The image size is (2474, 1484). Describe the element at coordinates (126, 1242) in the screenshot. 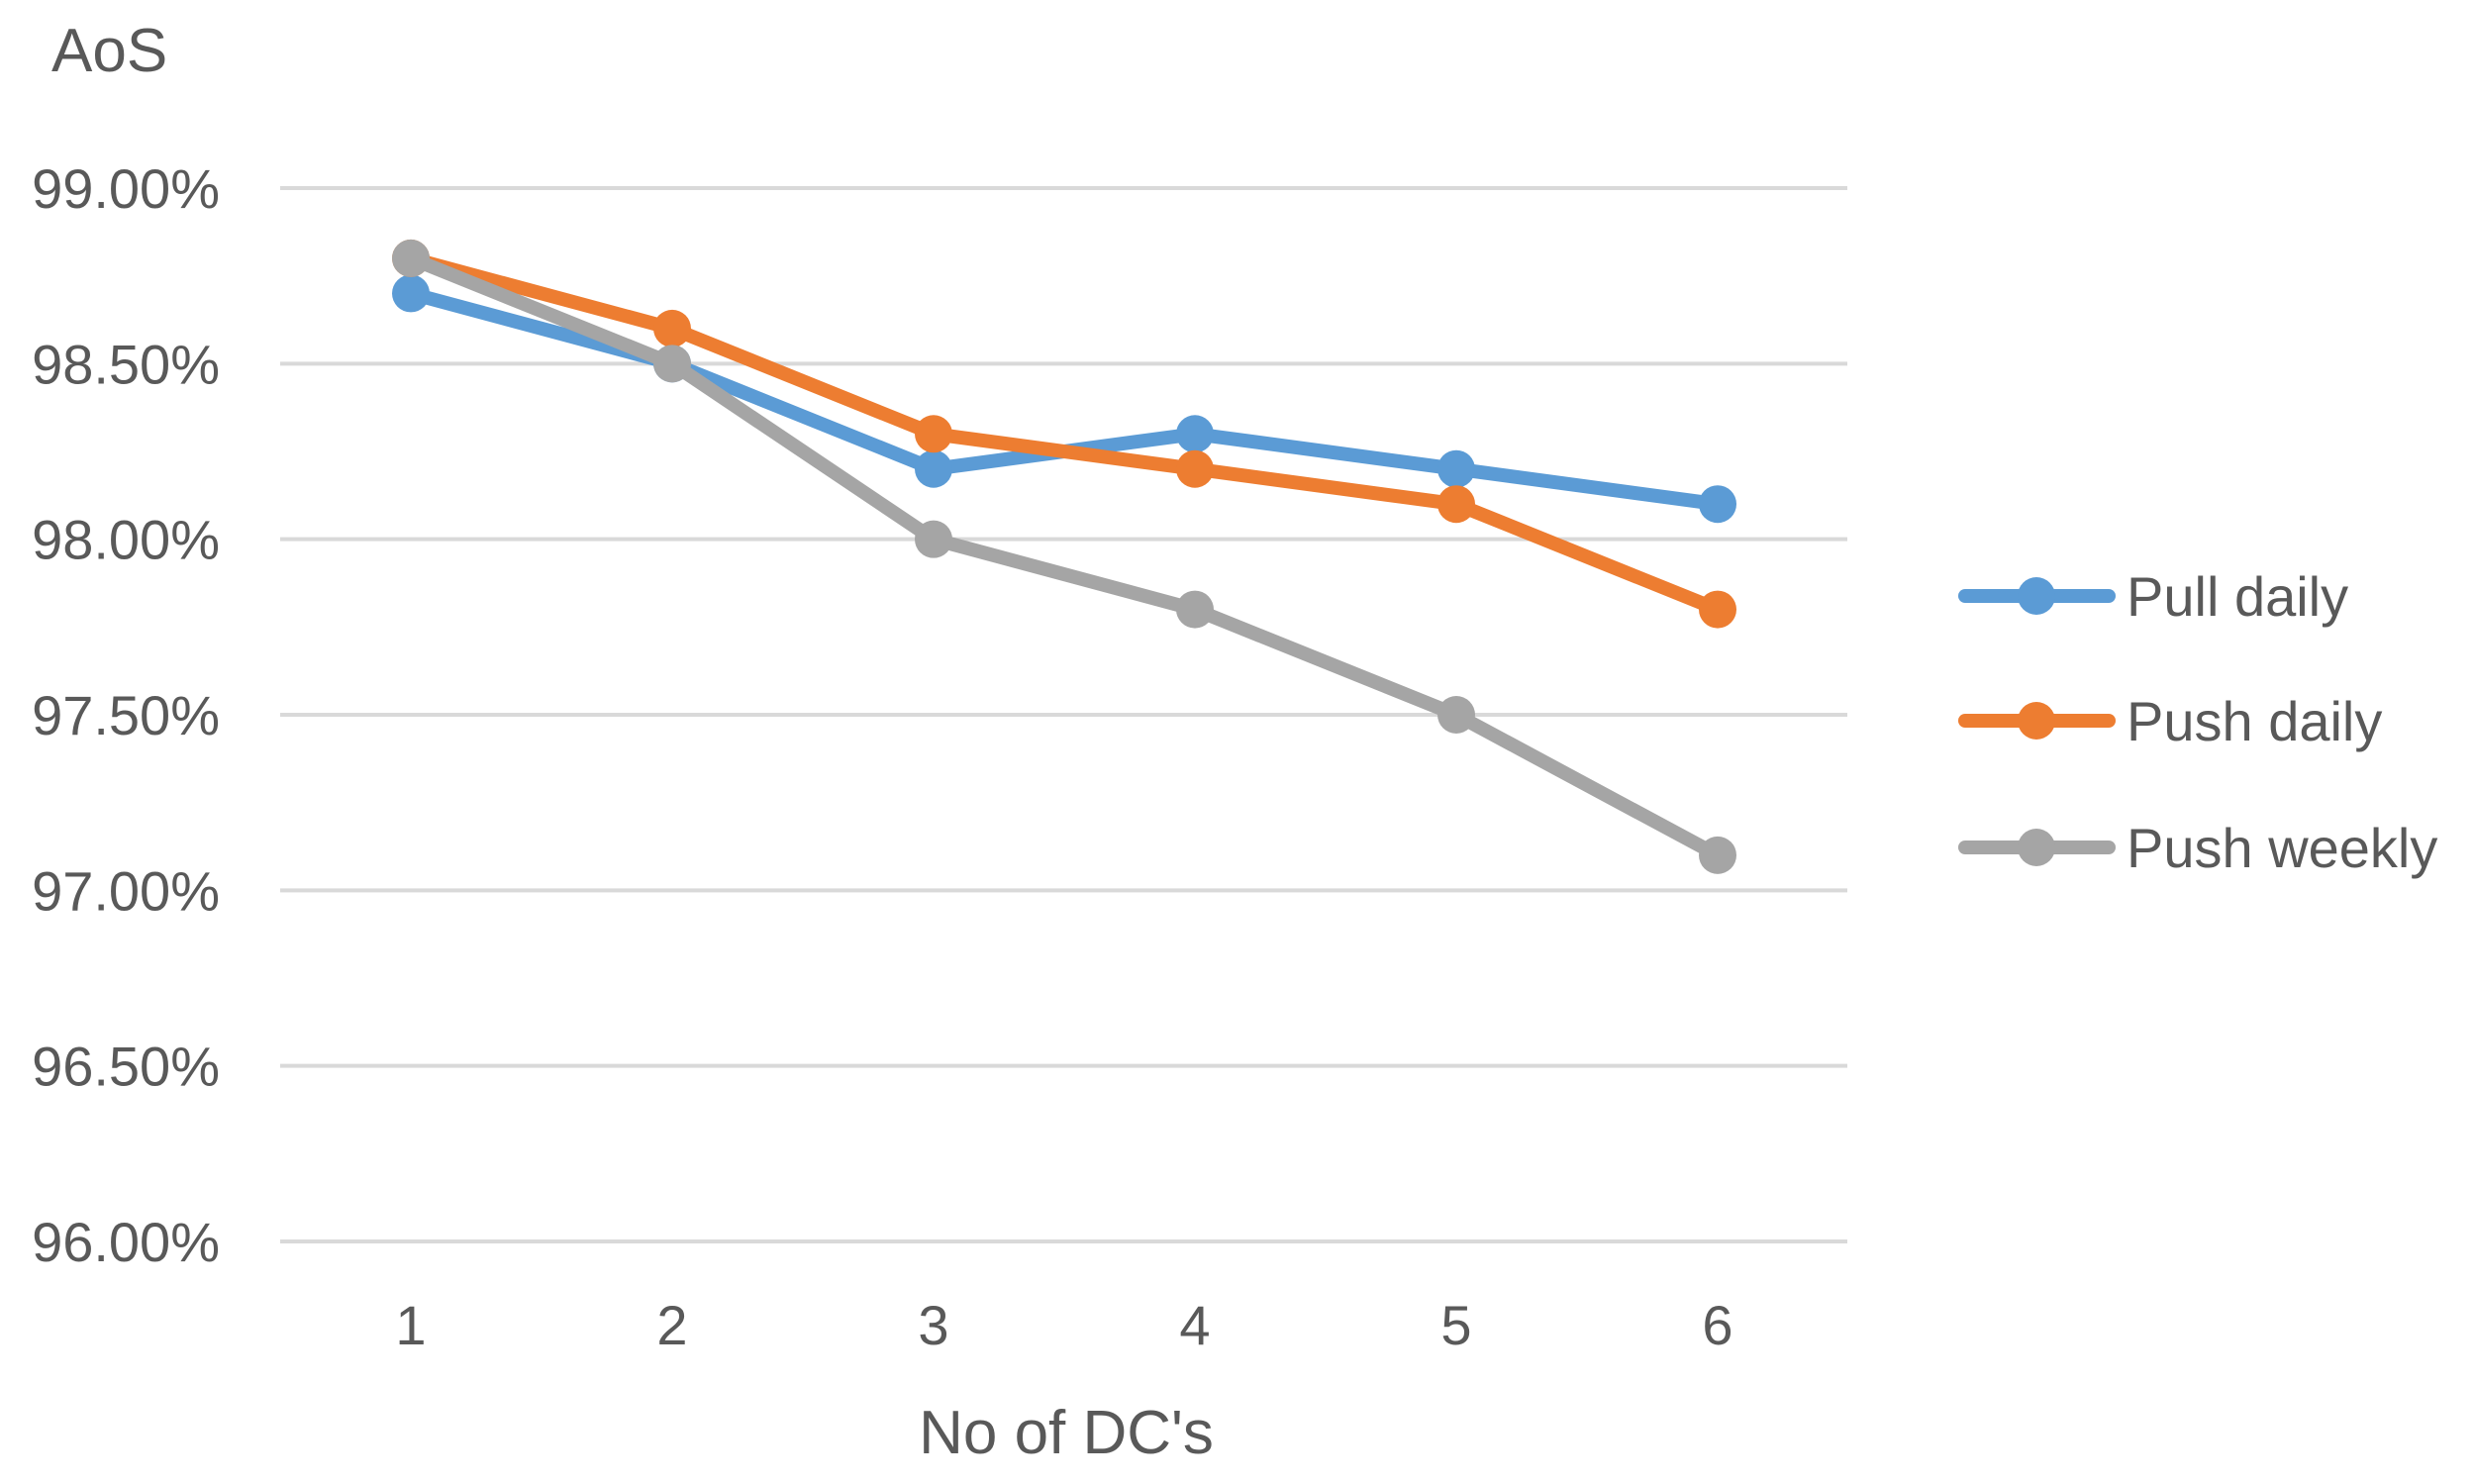

I see `y-tick-label: 96.00%` at that location.